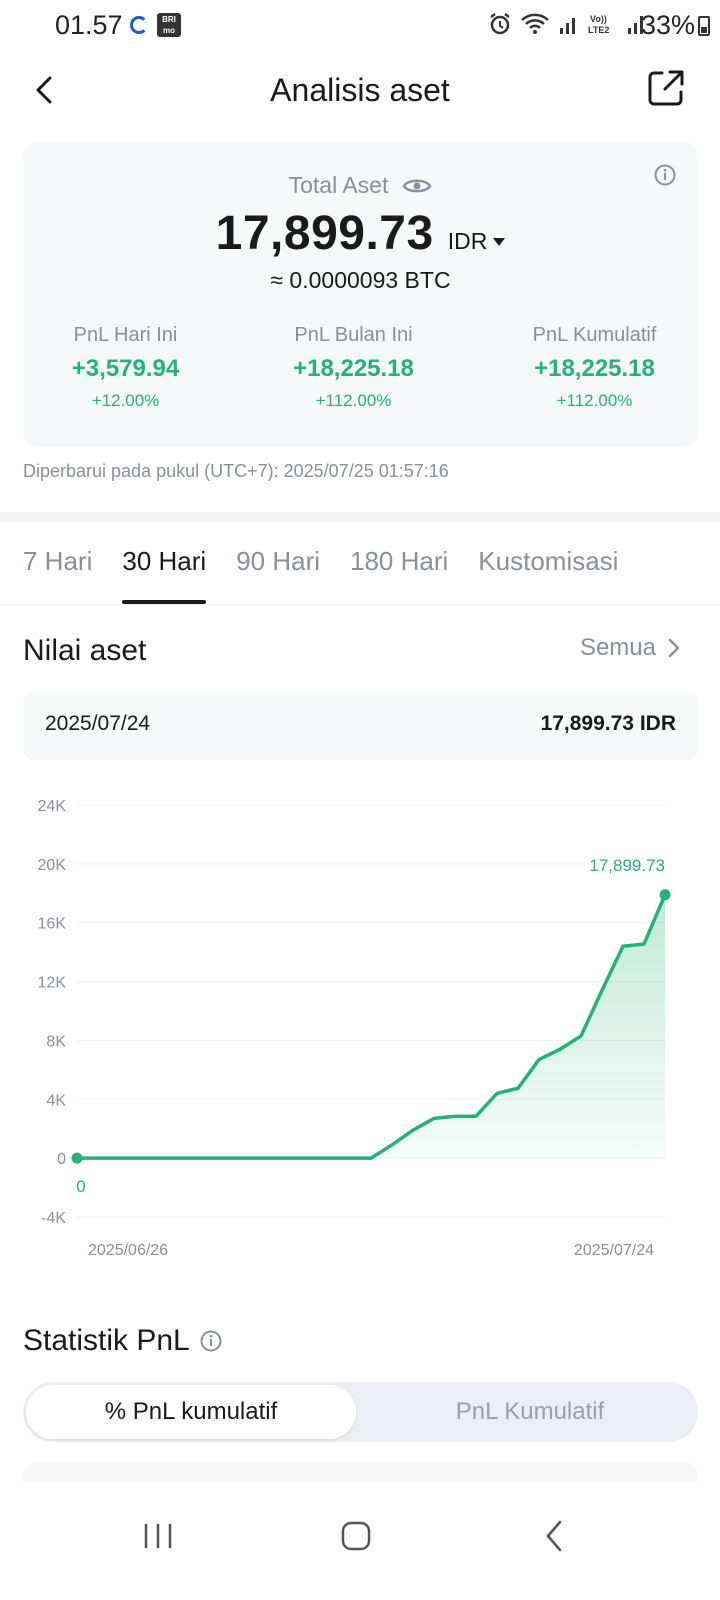  I want to click on alarm-icon, so click(500, 24).